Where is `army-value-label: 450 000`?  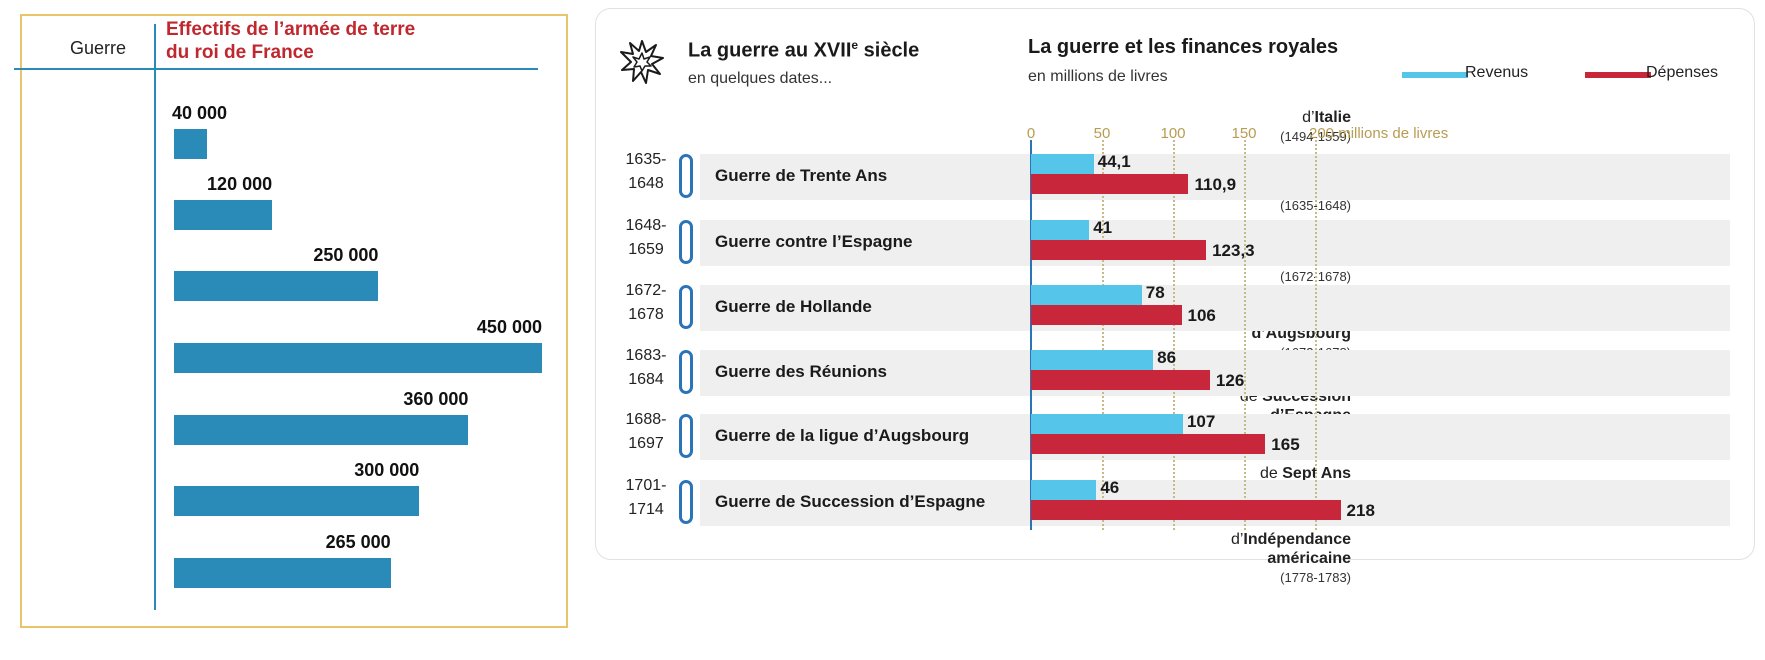
army-value-label: 450 000 is located at coordinates (509, 327).